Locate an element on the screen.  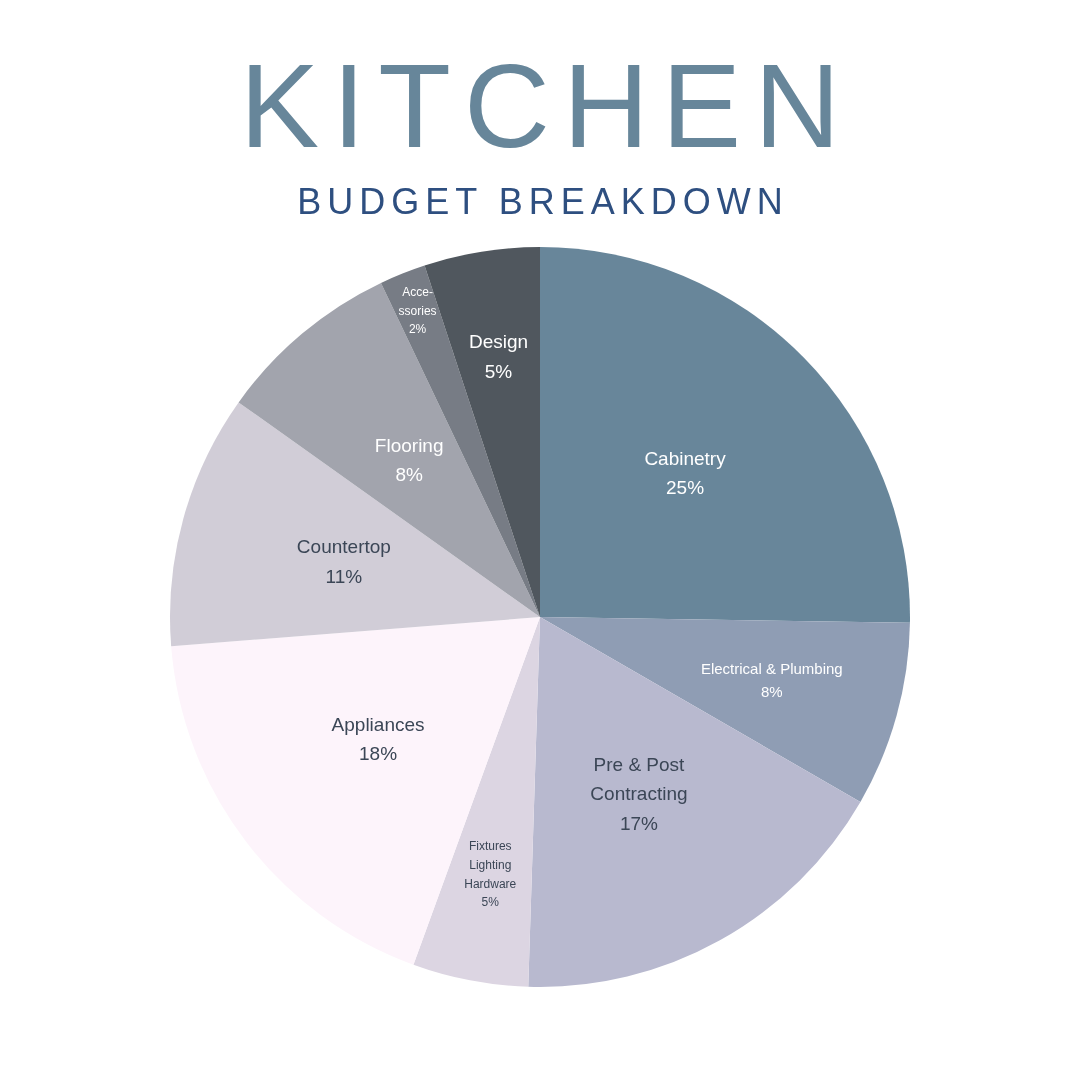
slice-label: Appliances is located at coordinates (378, 724).